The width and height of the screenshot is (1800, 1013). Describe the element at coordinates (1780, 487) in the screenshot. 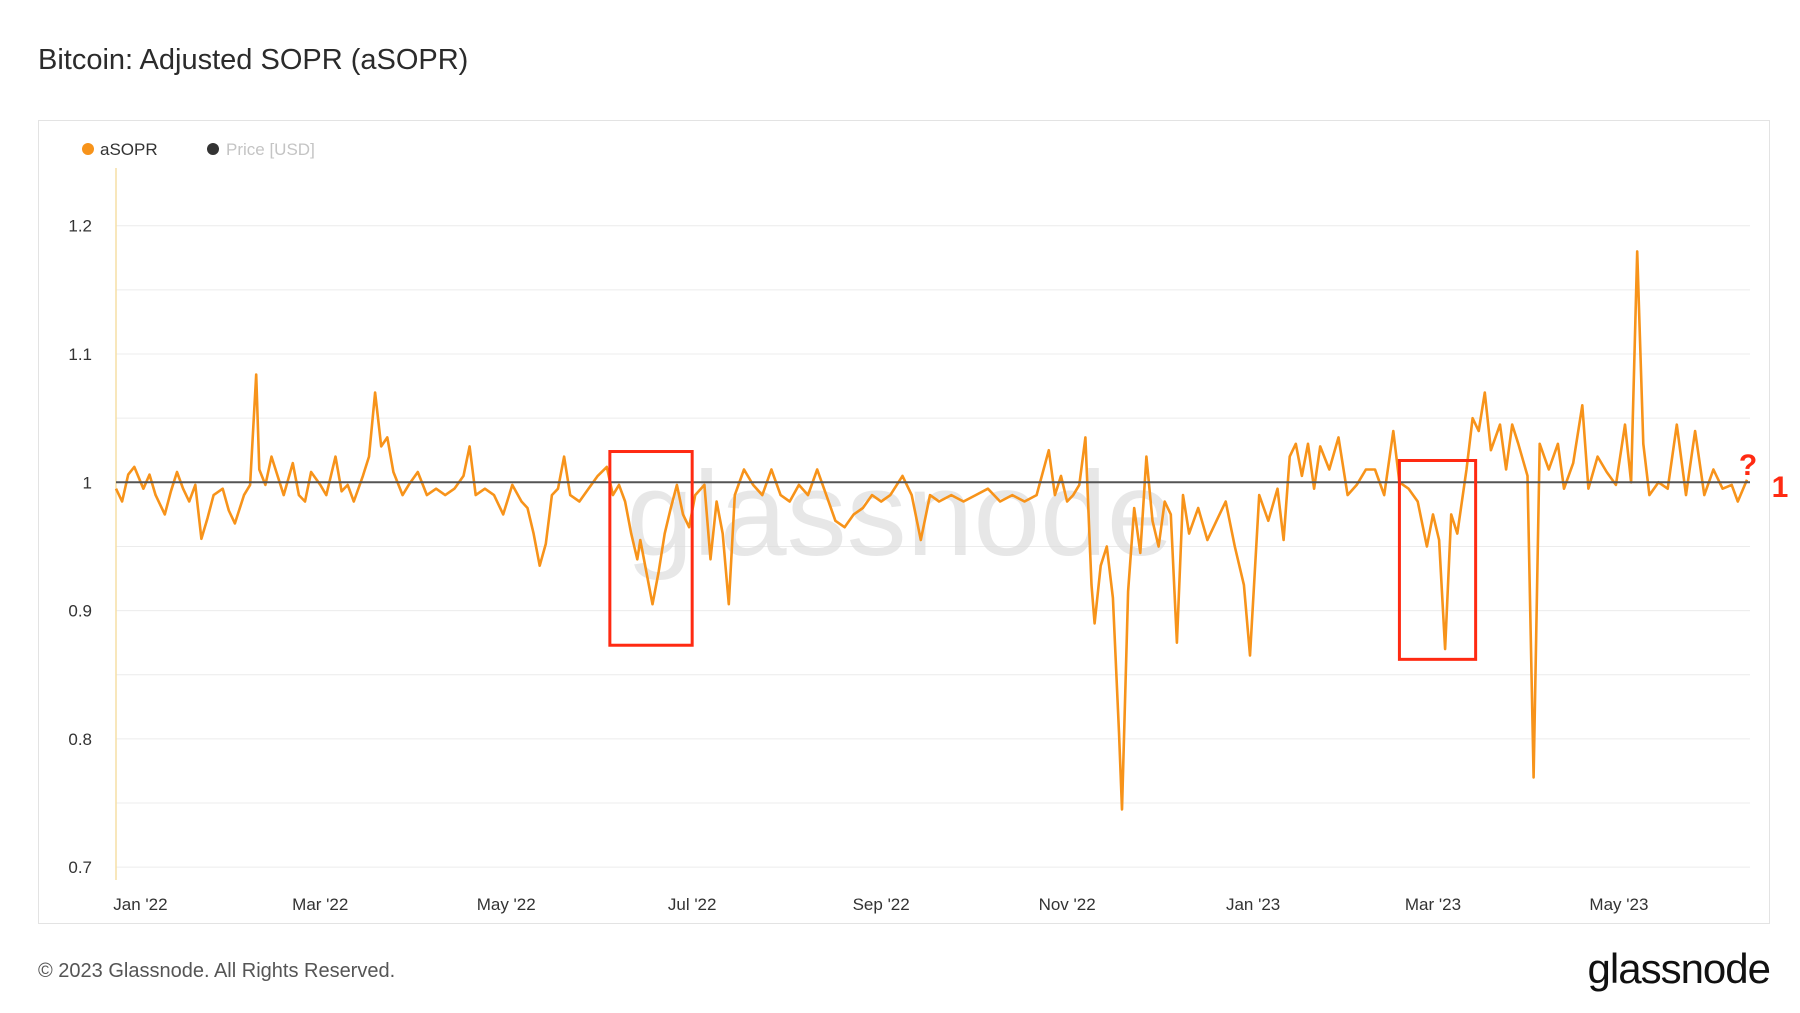

I see `one-annotation: 1` at that location.